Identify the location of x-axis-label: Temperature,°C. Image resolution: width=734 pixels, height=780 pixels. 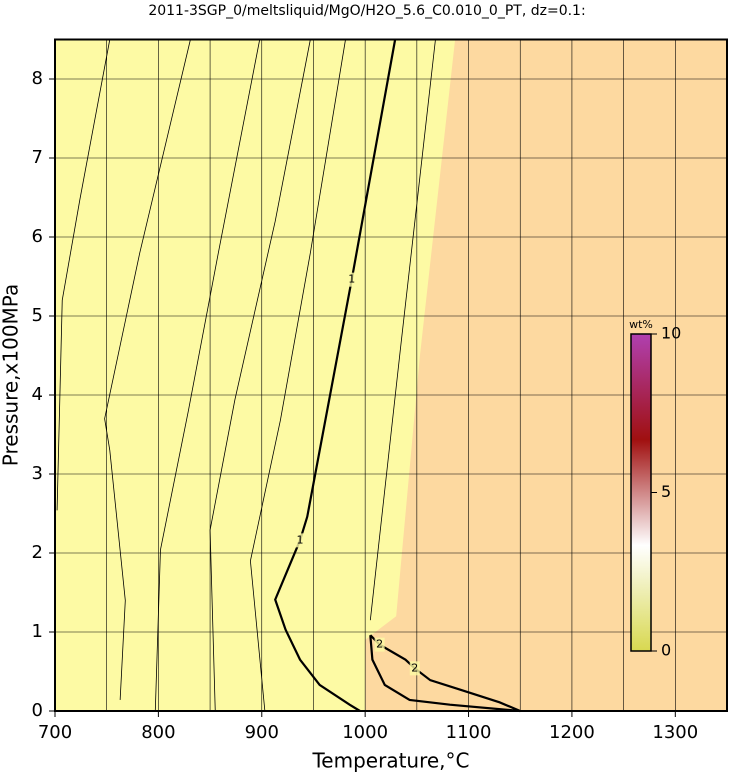
(390, 761).